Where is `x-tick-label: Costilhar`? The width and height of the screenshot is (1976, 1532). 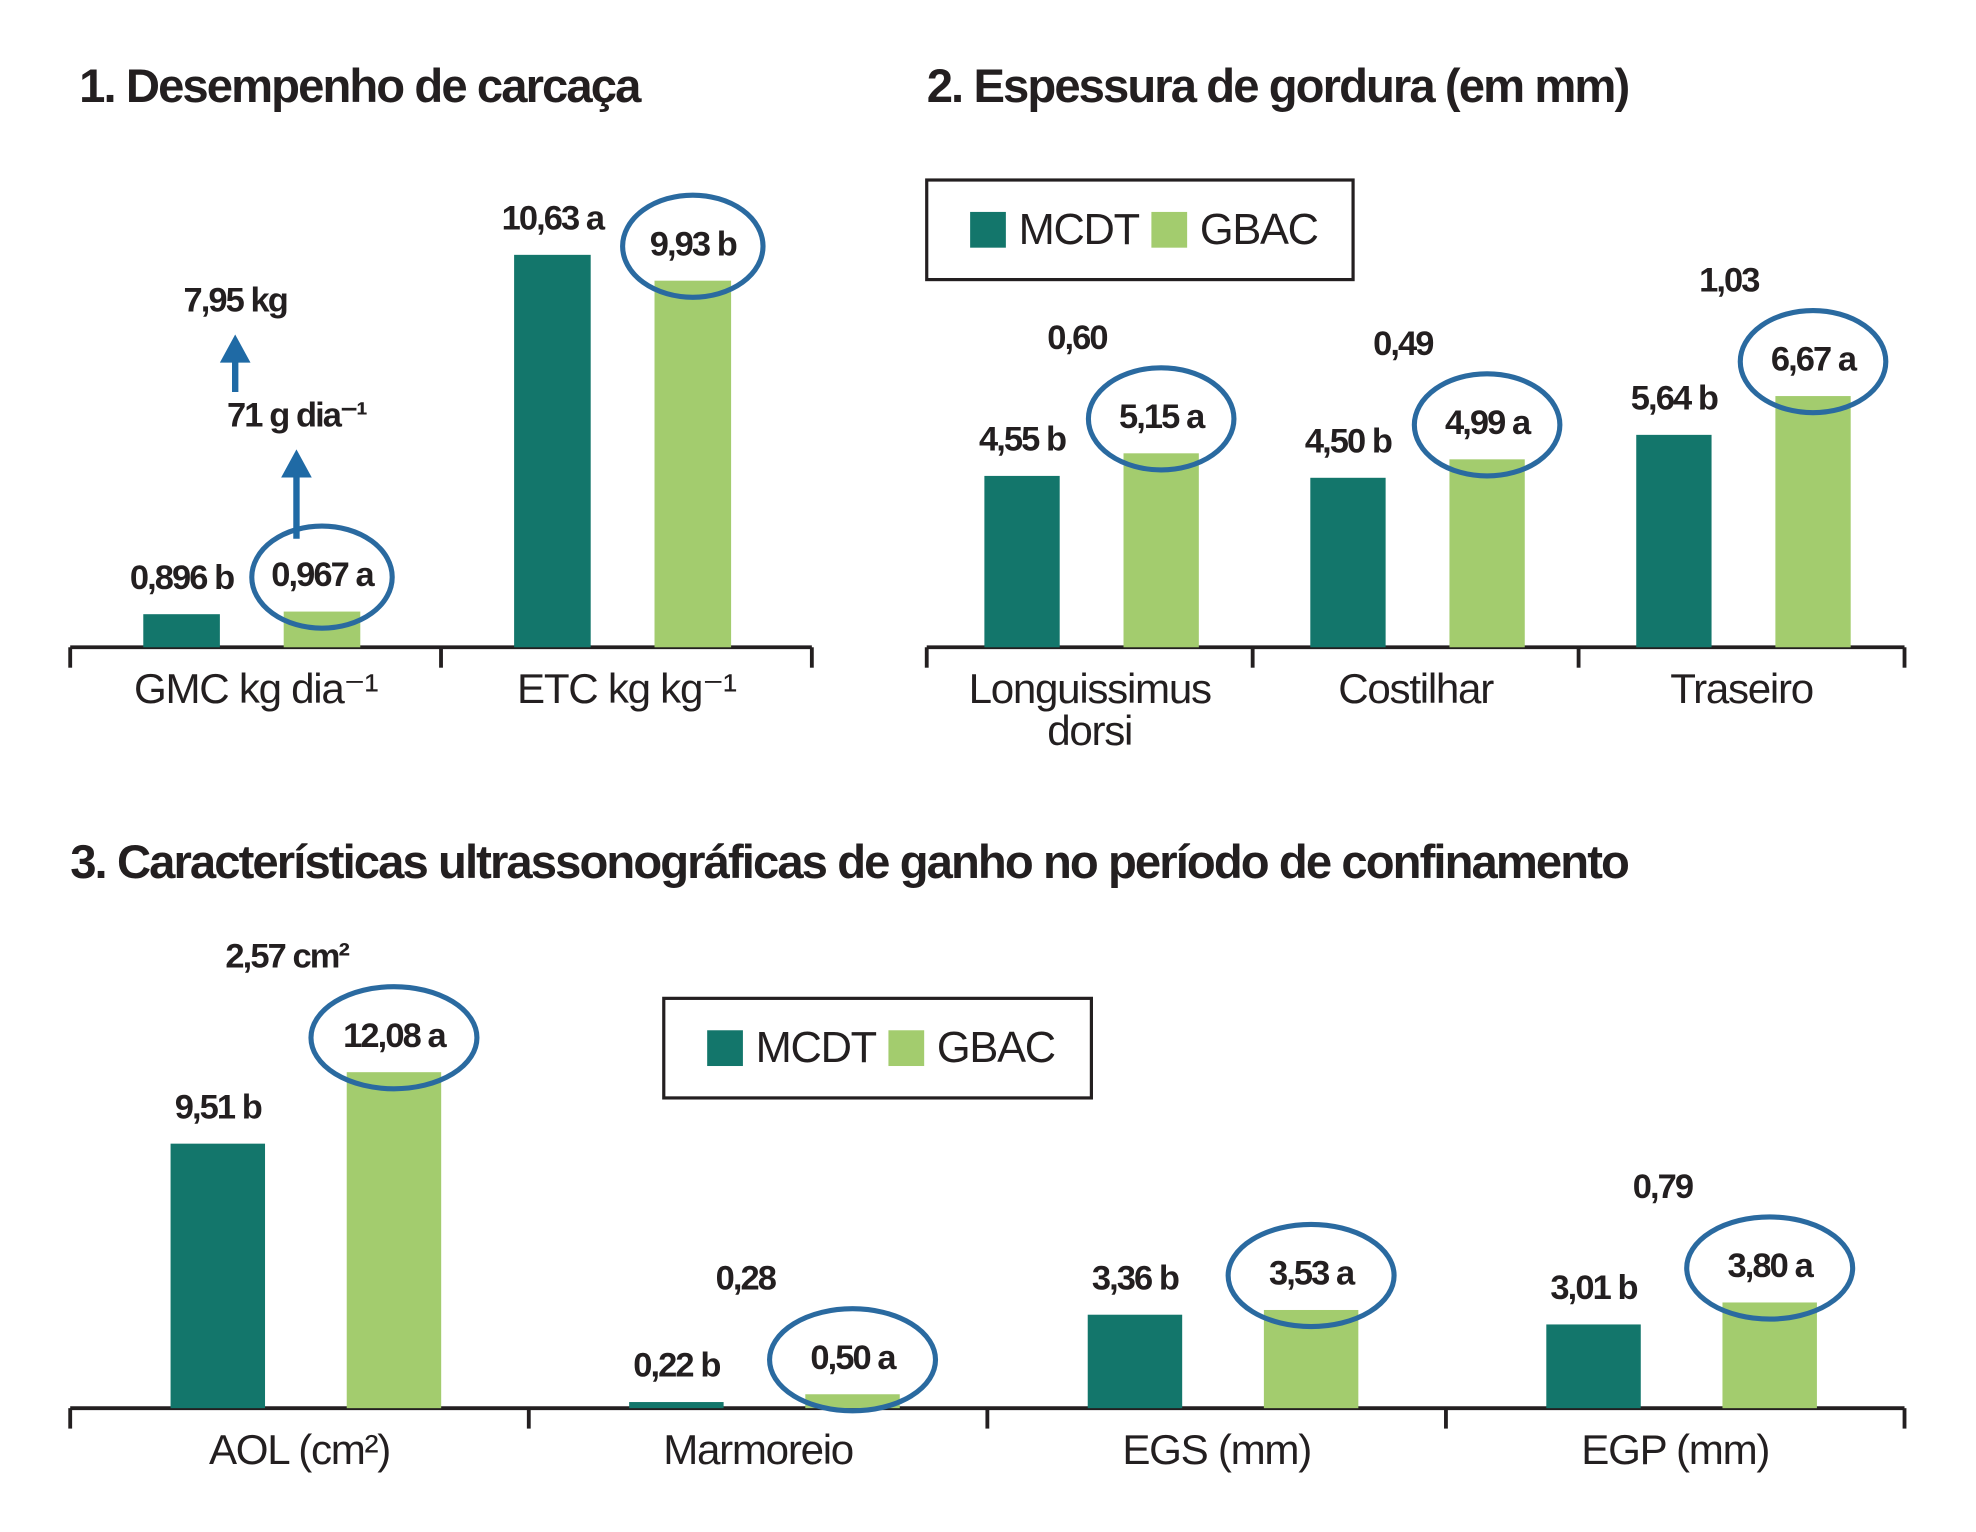 x-tick-label: Costilhar is located at coordinates (1416, 688).